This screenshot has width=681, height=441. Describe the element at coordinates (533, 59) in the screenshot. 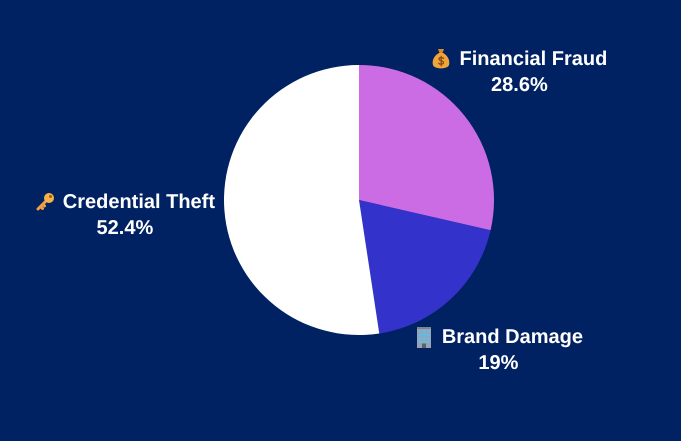

I see `slice-label: Financial Fraud` at that location.